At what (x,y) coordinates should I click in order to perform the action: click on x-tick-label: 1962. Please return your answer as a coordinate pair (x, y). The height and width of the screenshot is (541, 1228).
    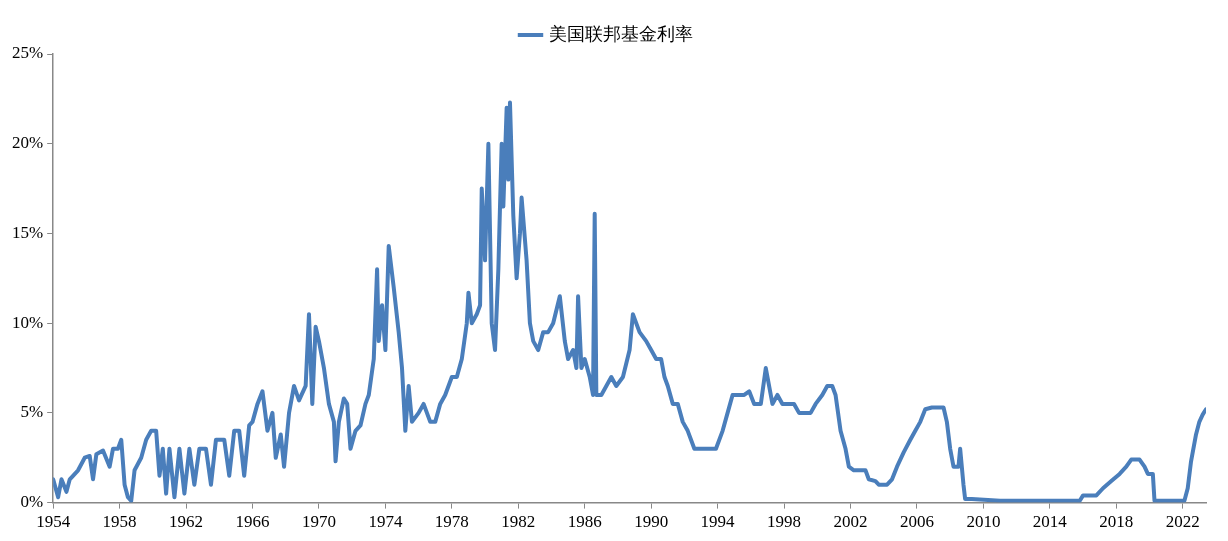
    Looking at the image, I should click on (186, 522).